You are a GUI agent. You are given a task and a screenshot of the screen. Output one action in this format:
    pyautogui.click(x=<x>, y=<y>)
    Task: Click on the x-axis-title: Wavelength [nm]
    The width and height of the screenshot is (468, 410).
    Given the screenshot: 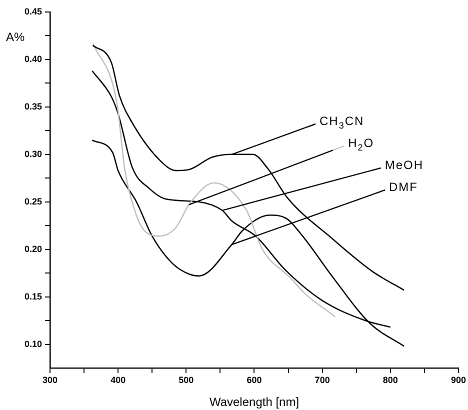 What is the action you would take?
    pyautogui.click(x=254, y=402)
    